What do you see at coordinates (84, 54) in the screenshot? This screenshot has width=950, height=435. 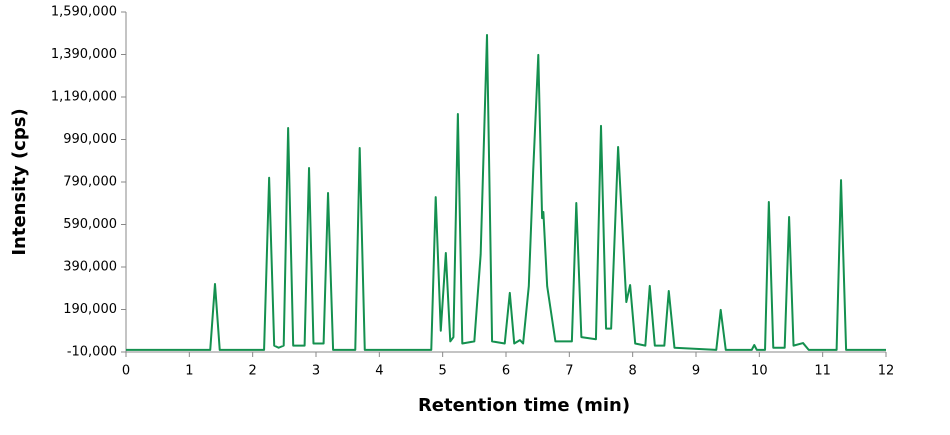 I see `y-tick-label: 1,390,000` at bounding box center [84, 54].